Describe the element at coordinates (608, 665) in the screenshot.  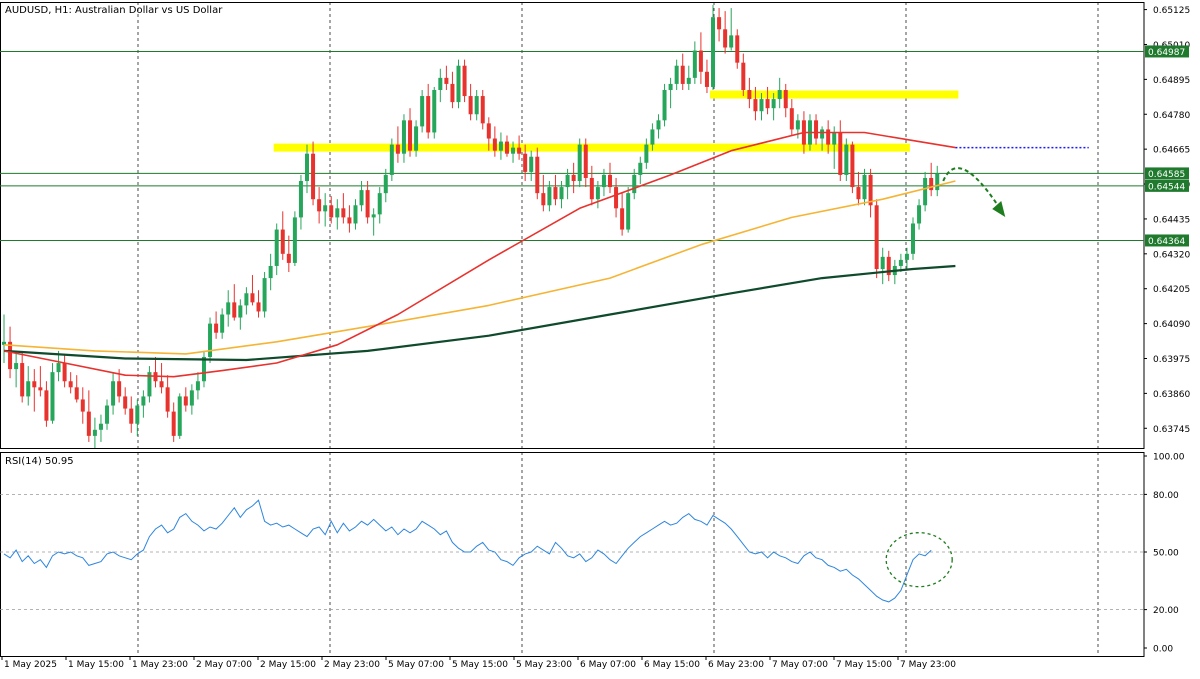
I see `time-tick-label: 6 May 07:00` at that location.